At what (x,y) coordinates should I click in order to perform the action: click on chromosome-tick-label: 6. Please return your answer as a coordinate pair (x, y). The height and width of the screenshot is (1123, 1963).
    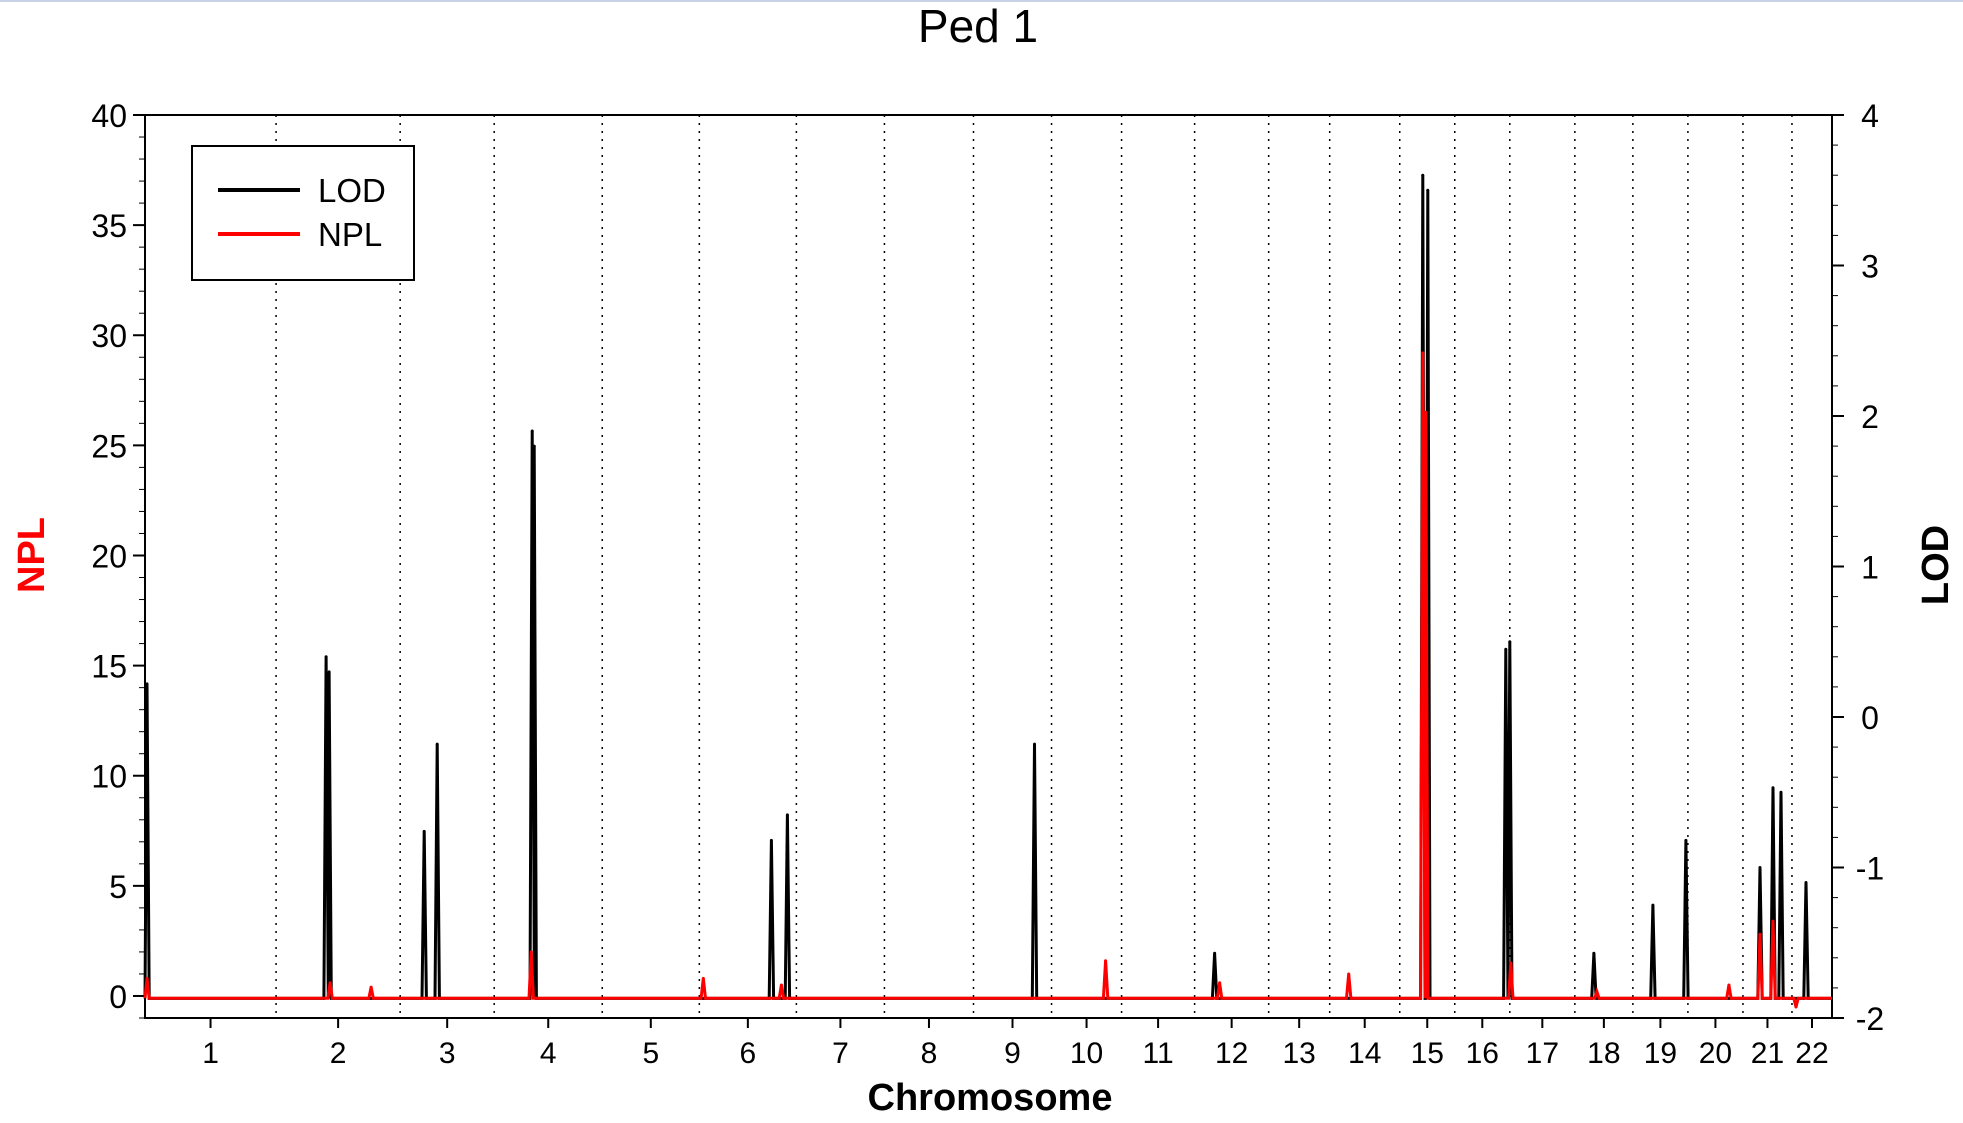
    Looking at the image, I should click on (748, 1053).